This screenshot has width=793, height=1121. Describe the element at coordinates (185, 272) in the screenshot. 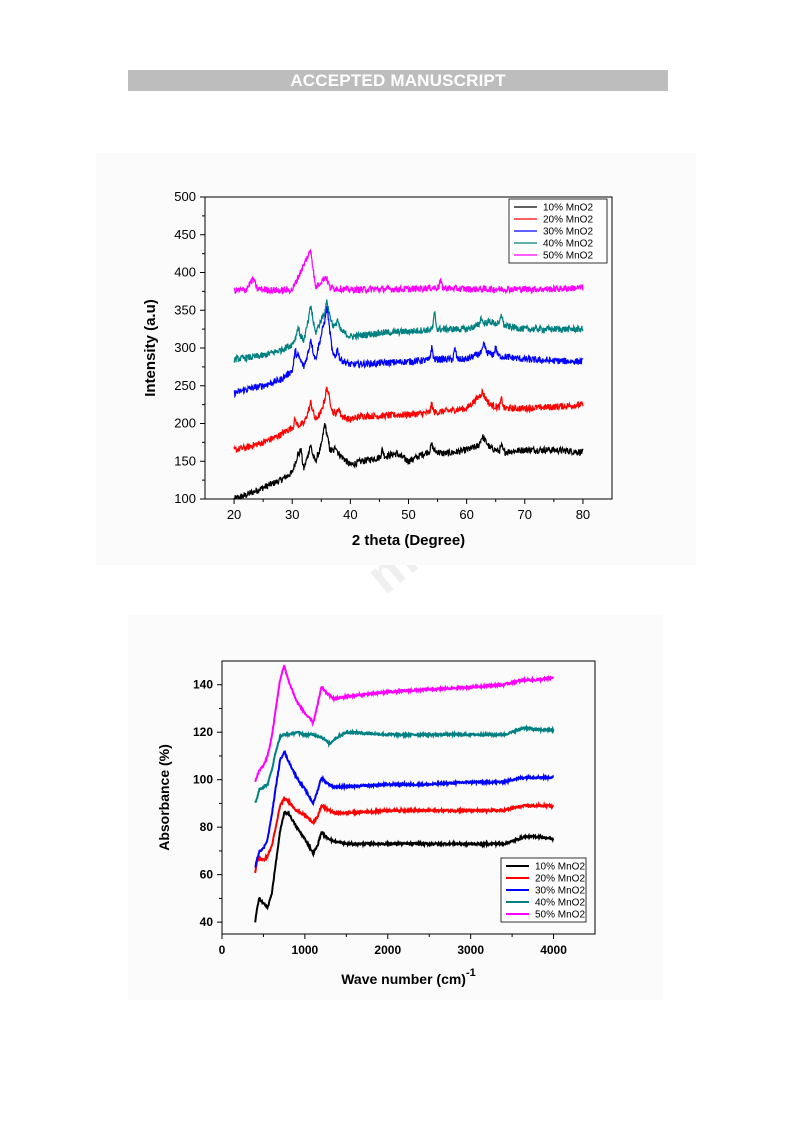

I see `y-tick-label: 400` at that location.